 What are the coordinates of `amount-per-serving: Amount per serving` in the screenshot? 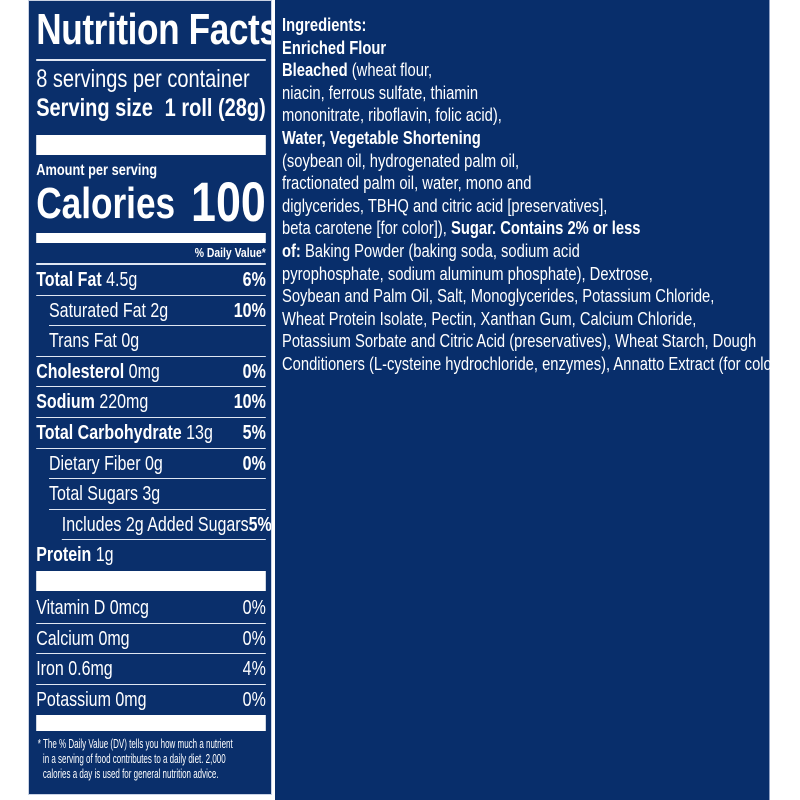 It's located at (97, 170).